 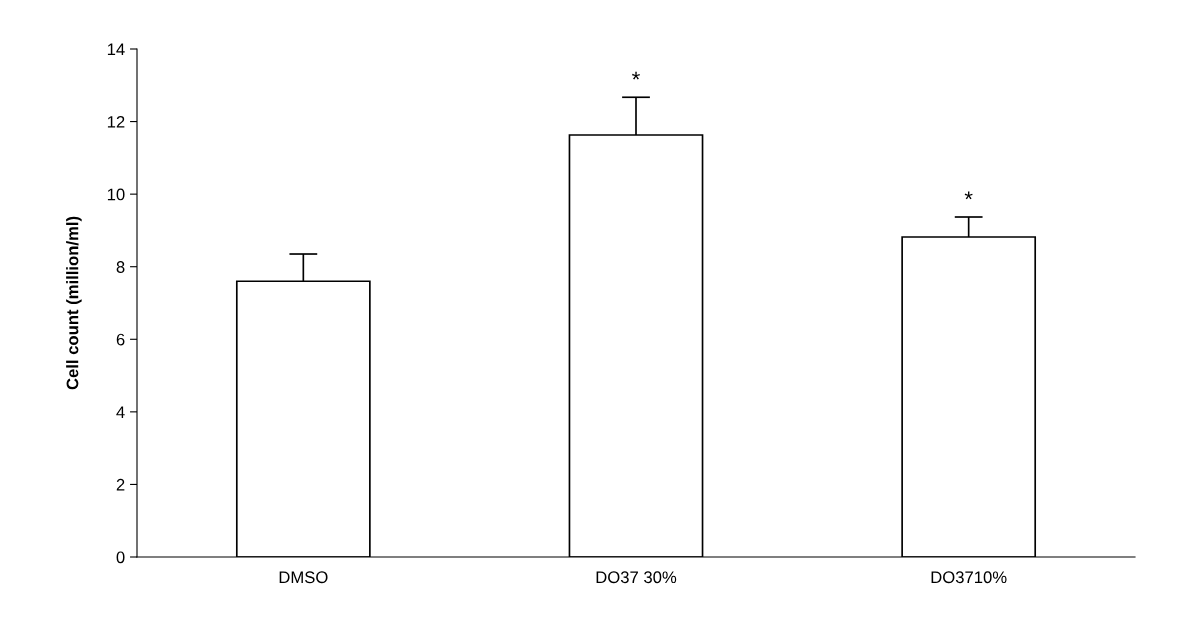 What do you see at coordinates (120, 557) in the screenshot?
I see `y-tick-label: 0` at bounding box center [120, 557].